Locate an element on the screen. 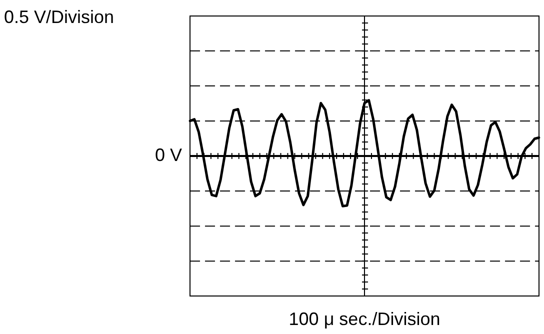 This screenshot has width=544, height=334. text: 0.5 V/Division is located at coordinates (59, 16).